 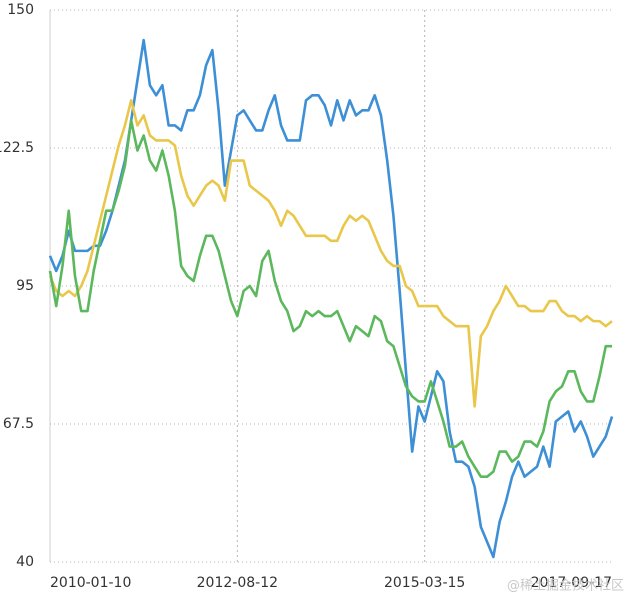 I want to click on x-tick-label: 2010-01-10, so click(x=90, y=583).